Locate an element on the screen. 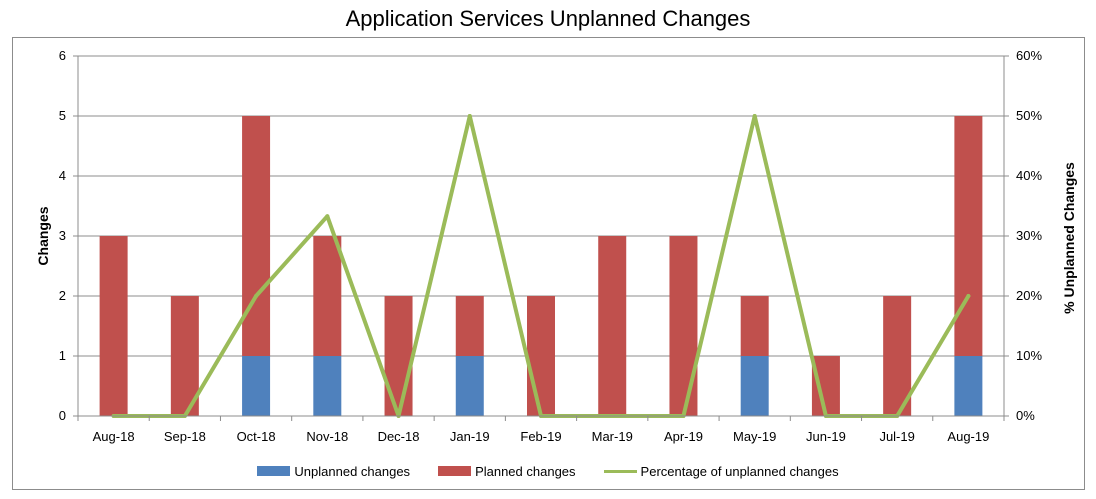 The width and height of the screenshot is (1096, 499). chart-title: Application Services Unplanned Changes is located at coordinates (548, 18).